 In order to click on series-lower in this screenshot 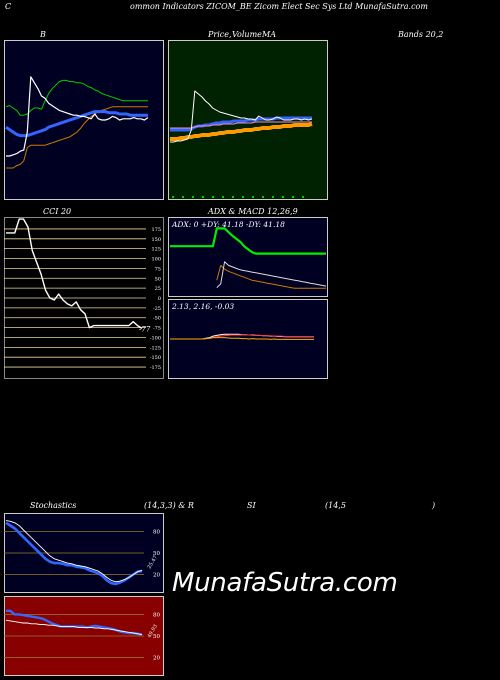, I will do `click(77, 137)`.